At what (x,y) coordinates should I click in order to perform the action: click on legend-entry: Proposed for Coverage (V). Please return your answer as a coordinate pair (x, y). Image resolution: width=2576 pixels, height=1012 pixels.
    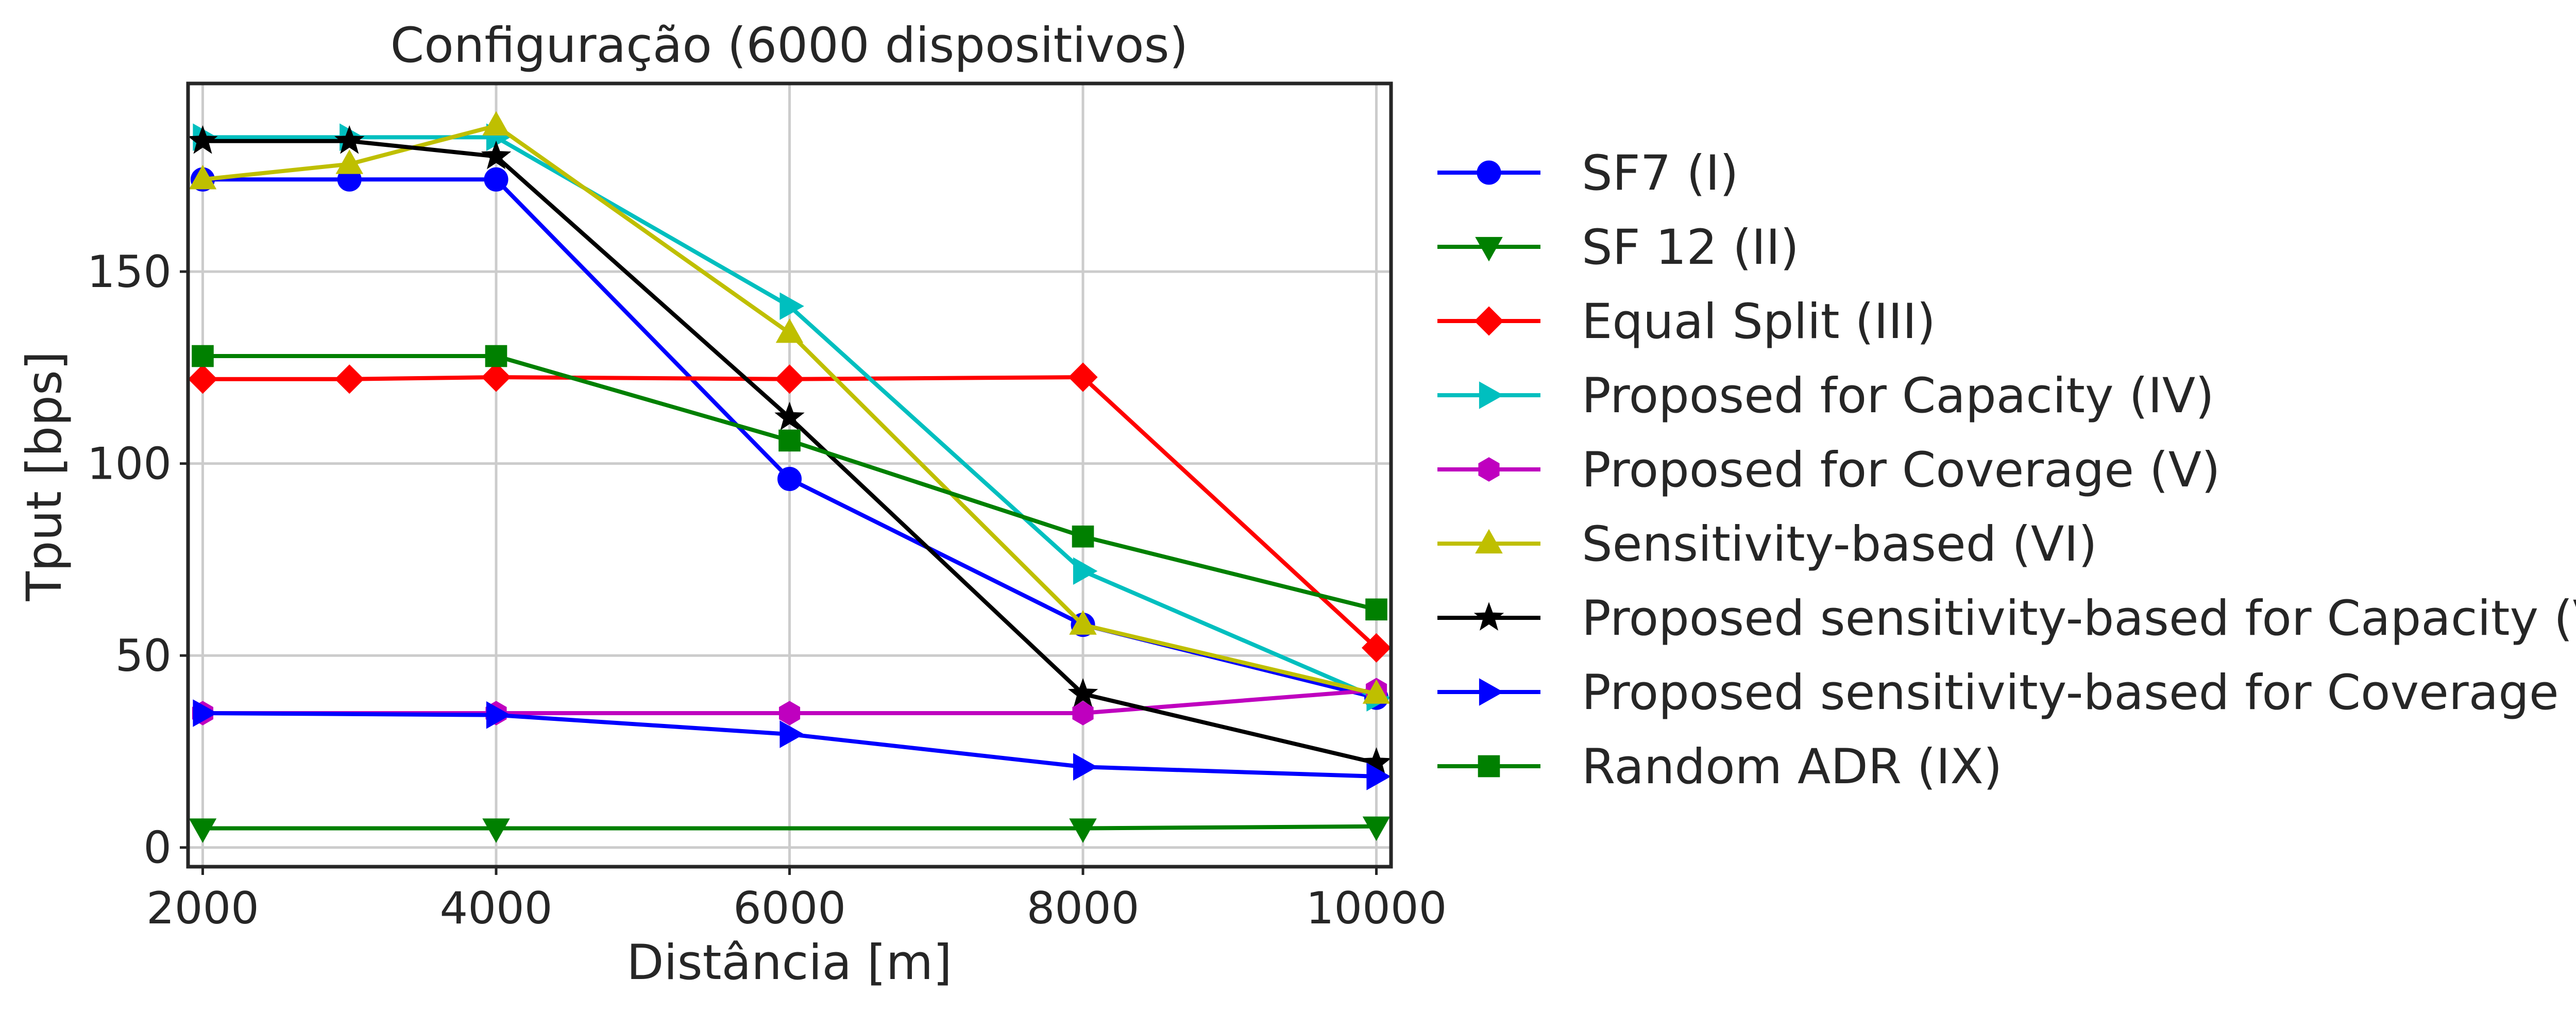
    Looking at the image, I should click on (1829, 470).